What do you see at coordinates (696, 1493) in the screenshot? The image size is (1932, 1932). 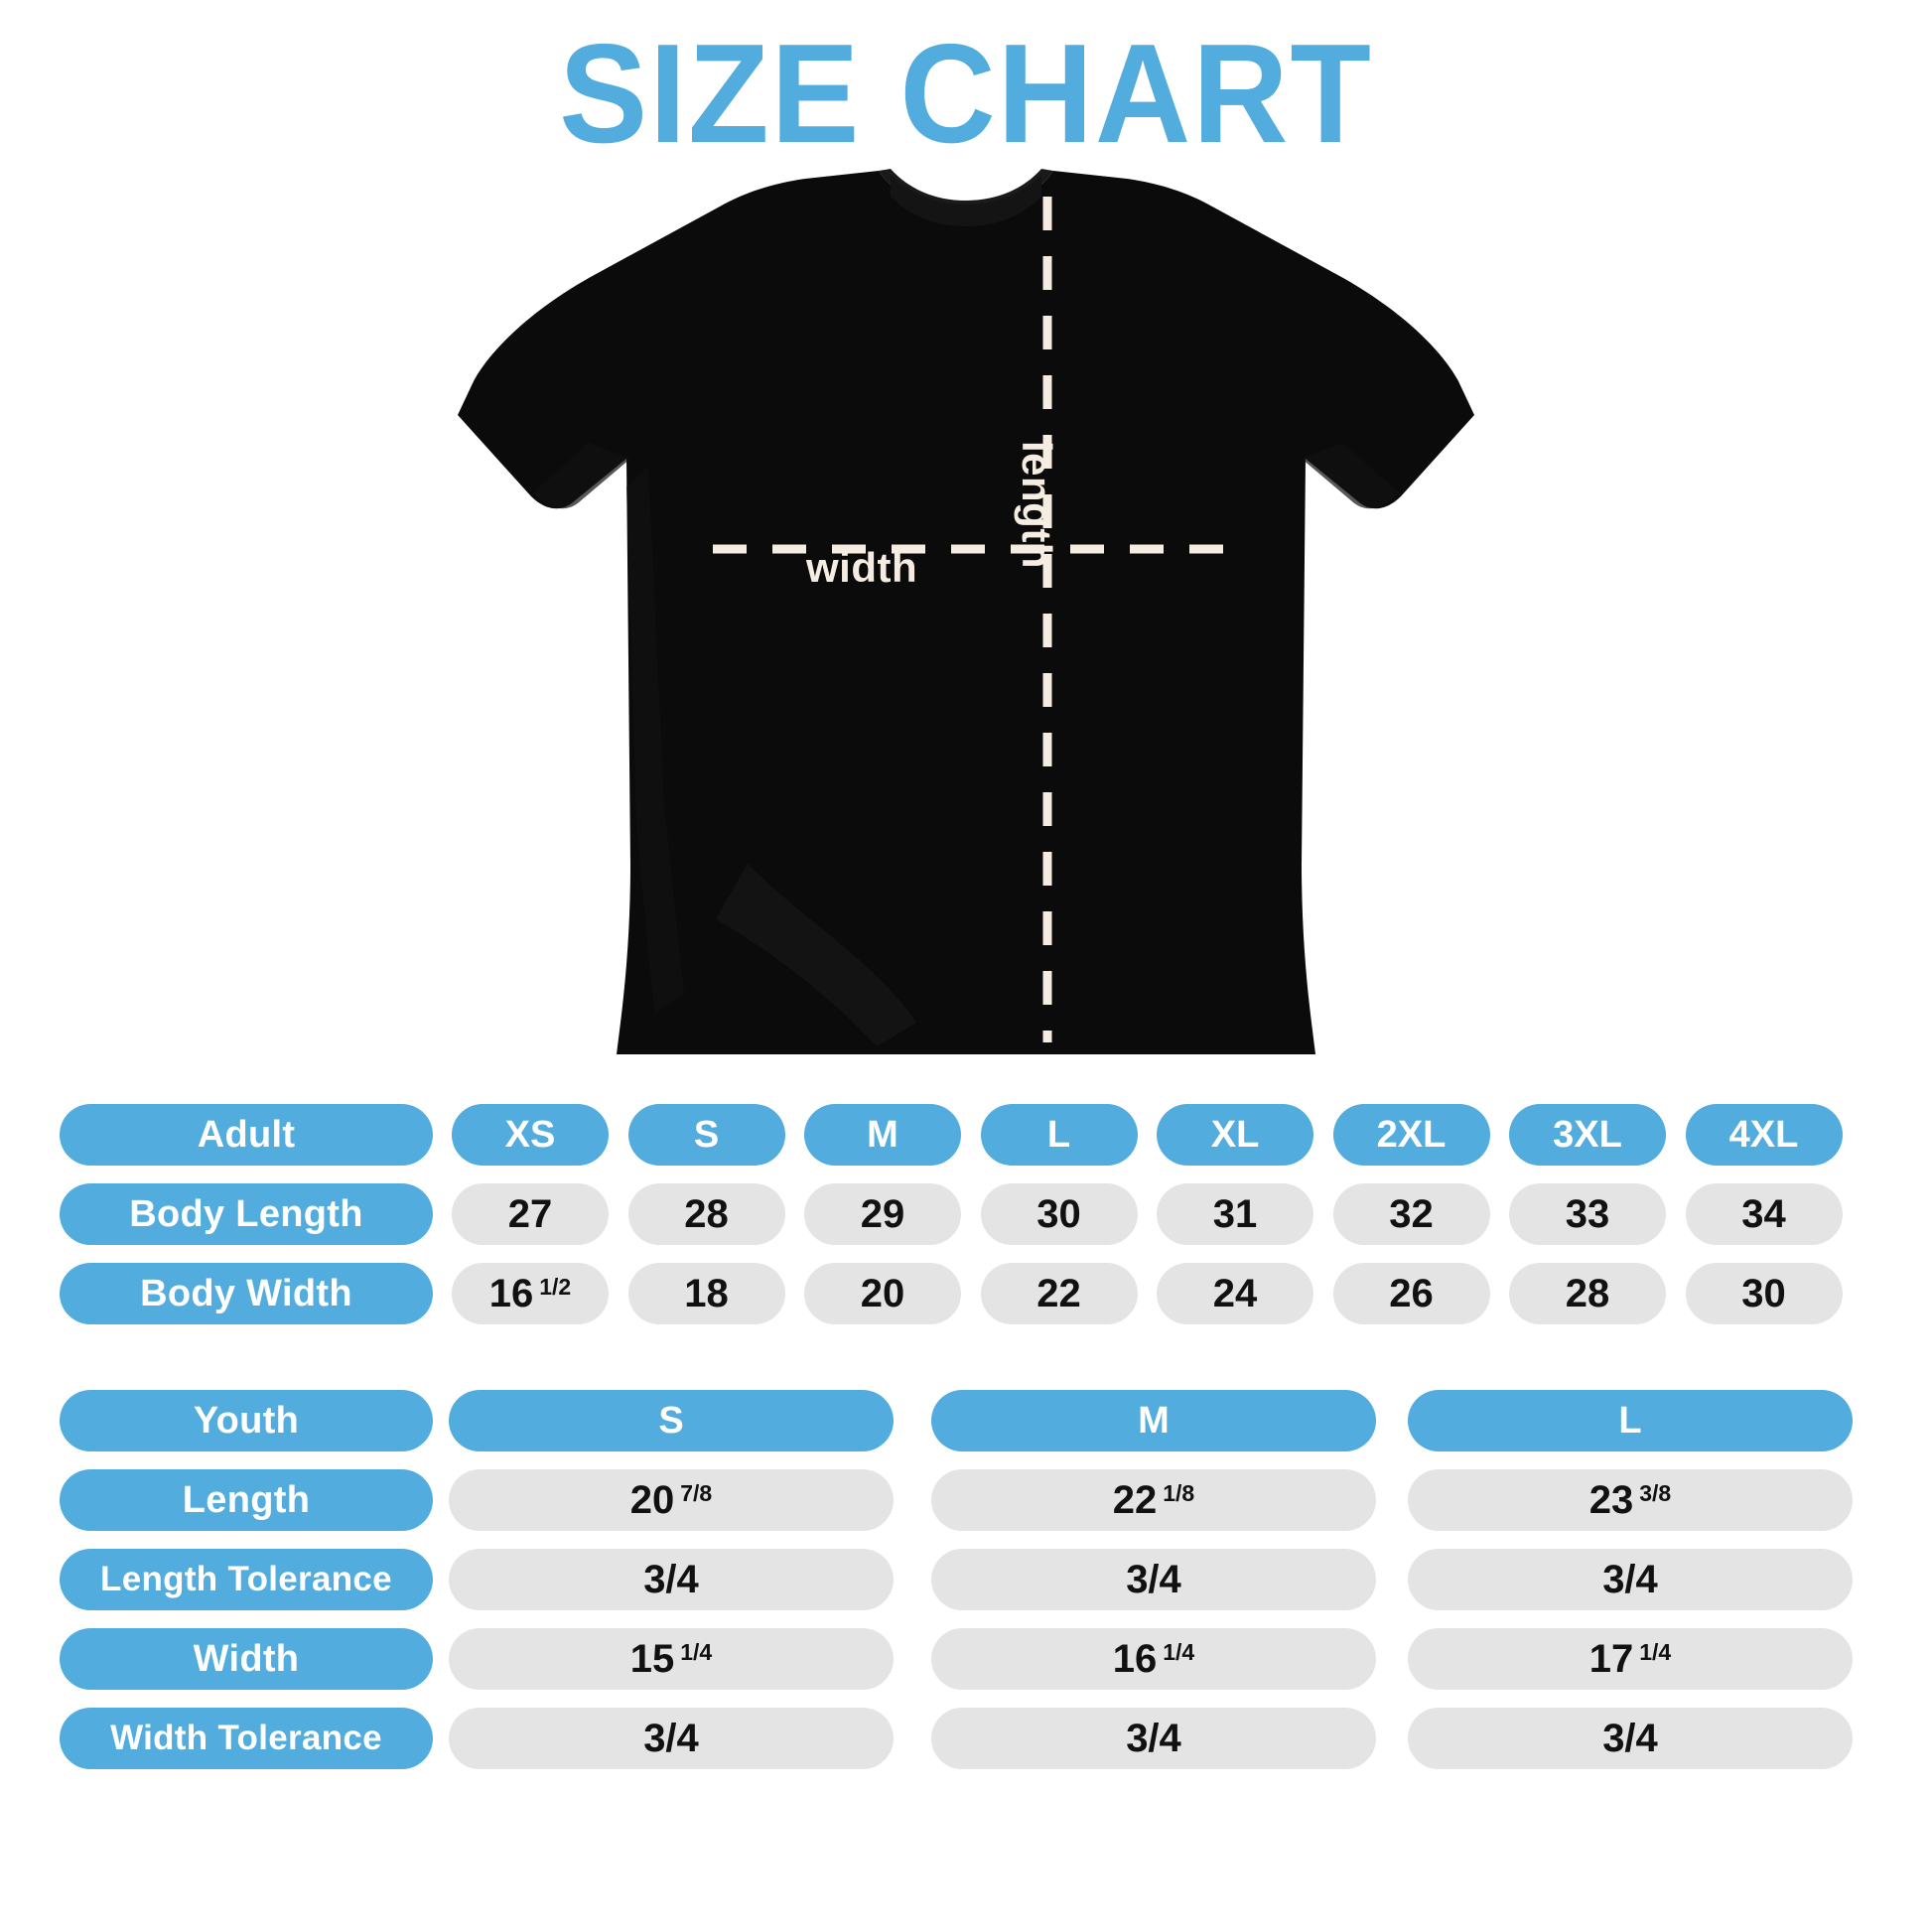 I see `cell-fraction: 7/8` at bounding box center [696, 1493].